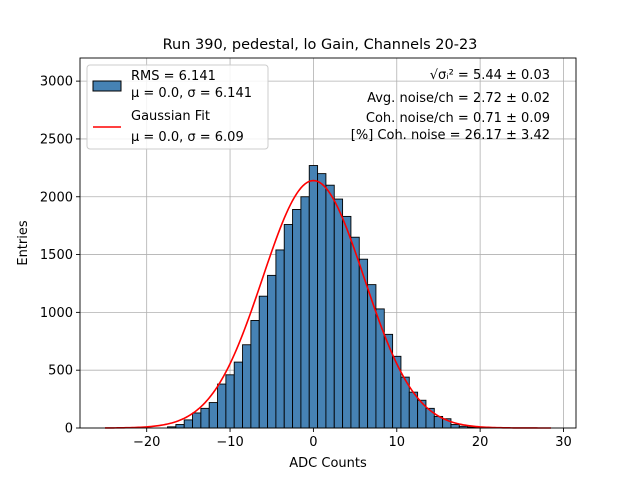 This screenshot has width=640, height=480. What do you see at coordinates (187, 137) in the screenshot?
I see `legend-fit-label-line2: μ = 0.0, σ = 6.09` at bounding box center [187, 137].